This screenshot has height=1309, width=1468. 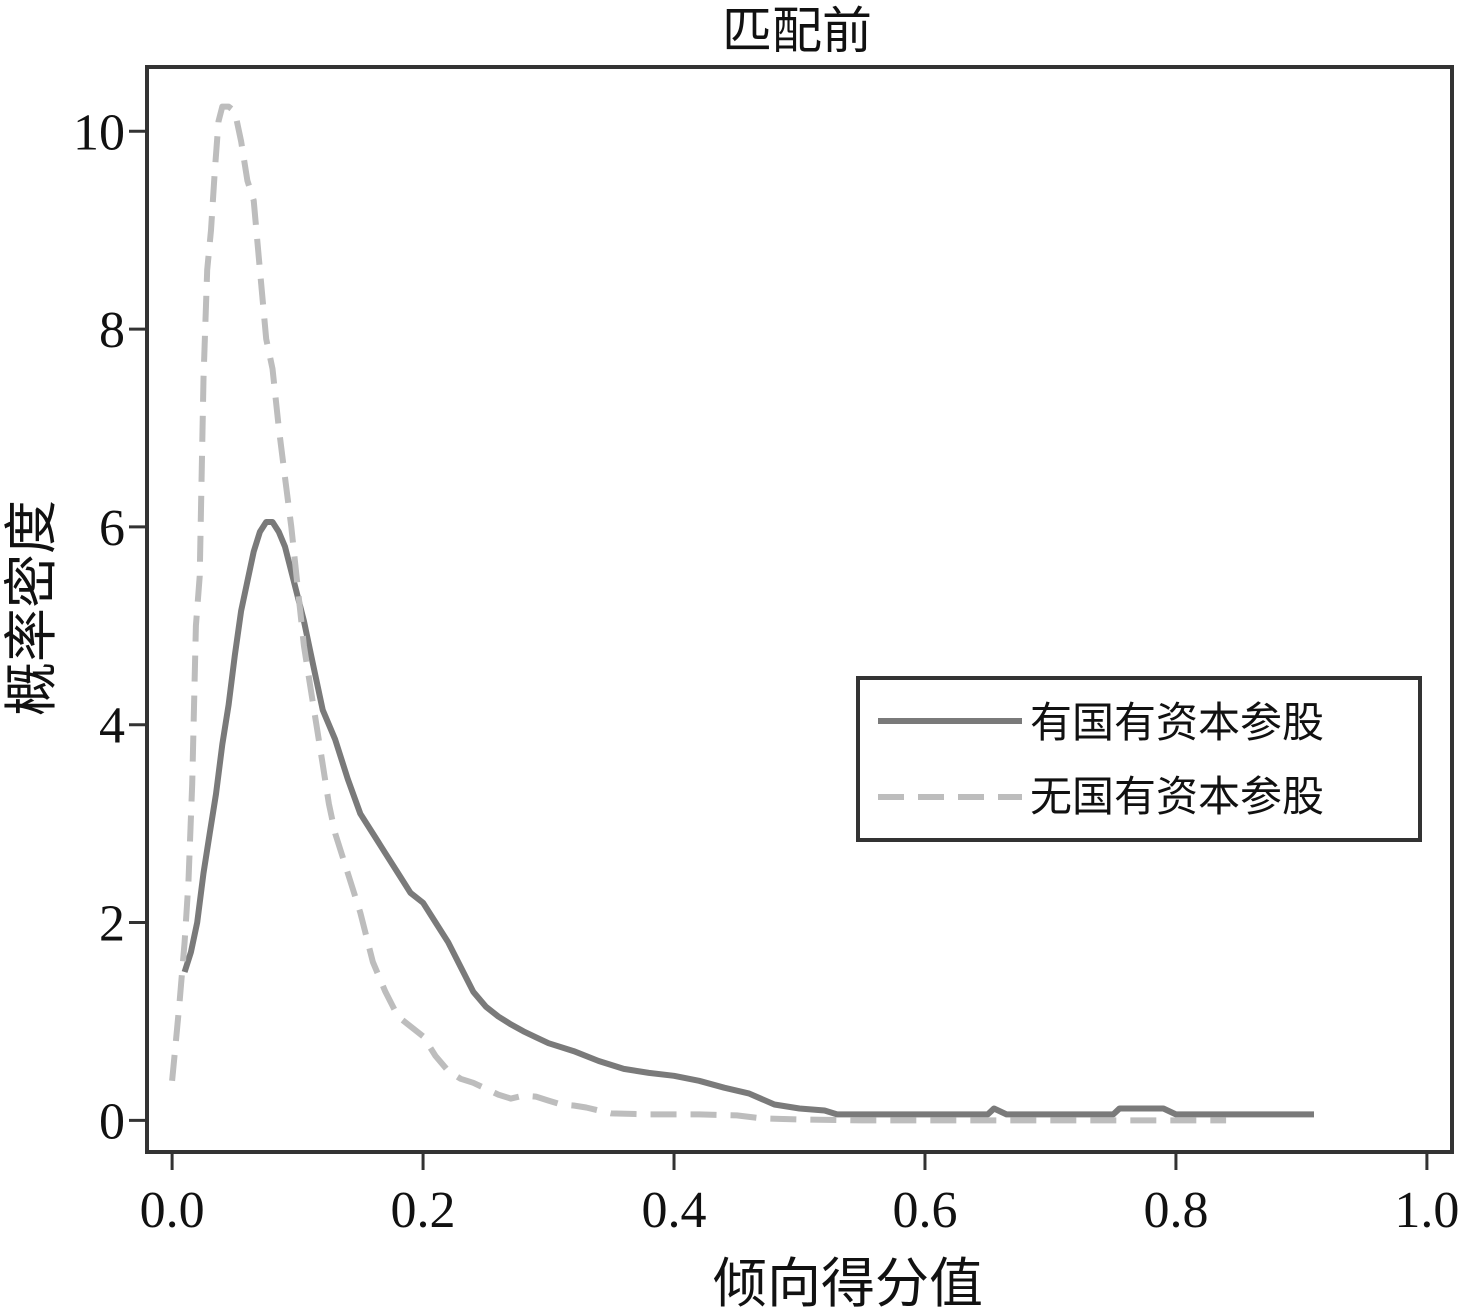 What do you see at coordinates (112, 924) in the screenshot?
I see `y-tick-label: 2` at bounding box center [112, 924].